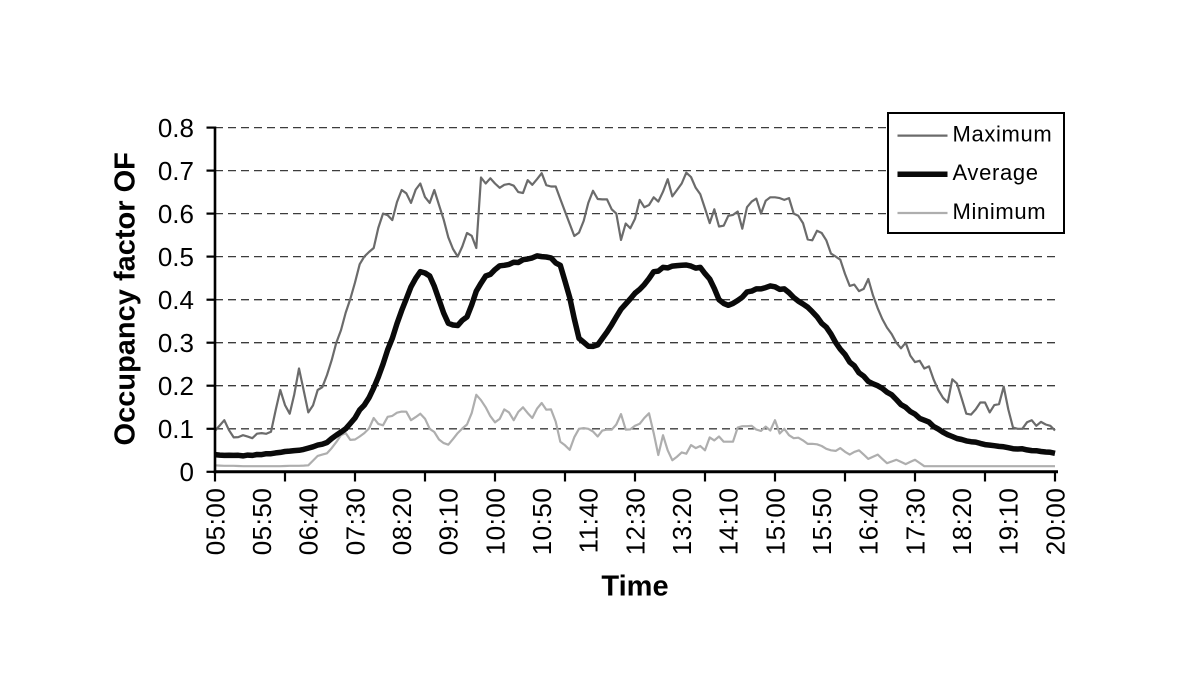 The width and height of the screenshot is (1200, 680). Describe the element at coordinates (682, 522) in the screenshot. I see `svg-text: 13:20` at that location.